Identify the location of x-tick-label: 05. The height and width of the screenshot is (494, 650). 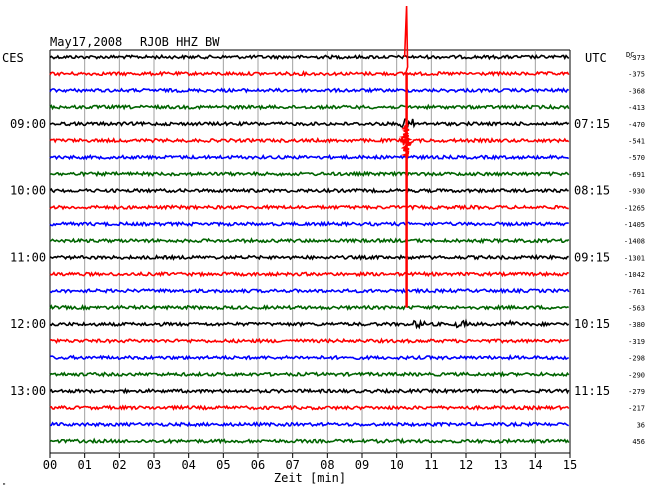
(223, 465).